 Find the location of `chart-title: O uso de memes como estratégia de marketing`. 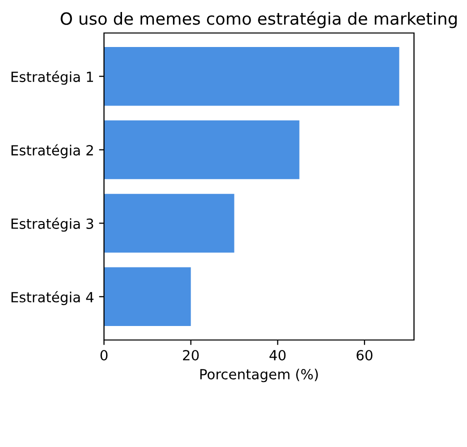

chart-title: O uso de memes como estratégia de marketing is located at coordinates (258, 19).